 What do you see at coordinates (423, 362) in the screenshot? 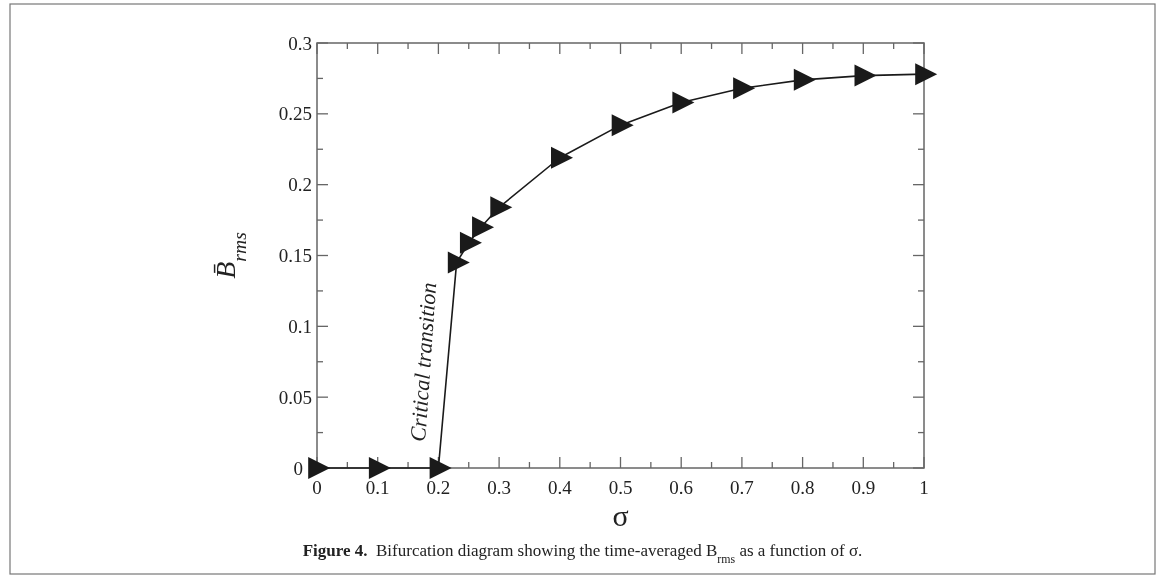
I see `annotation: Critical transition` at bounding box center [423, 362].